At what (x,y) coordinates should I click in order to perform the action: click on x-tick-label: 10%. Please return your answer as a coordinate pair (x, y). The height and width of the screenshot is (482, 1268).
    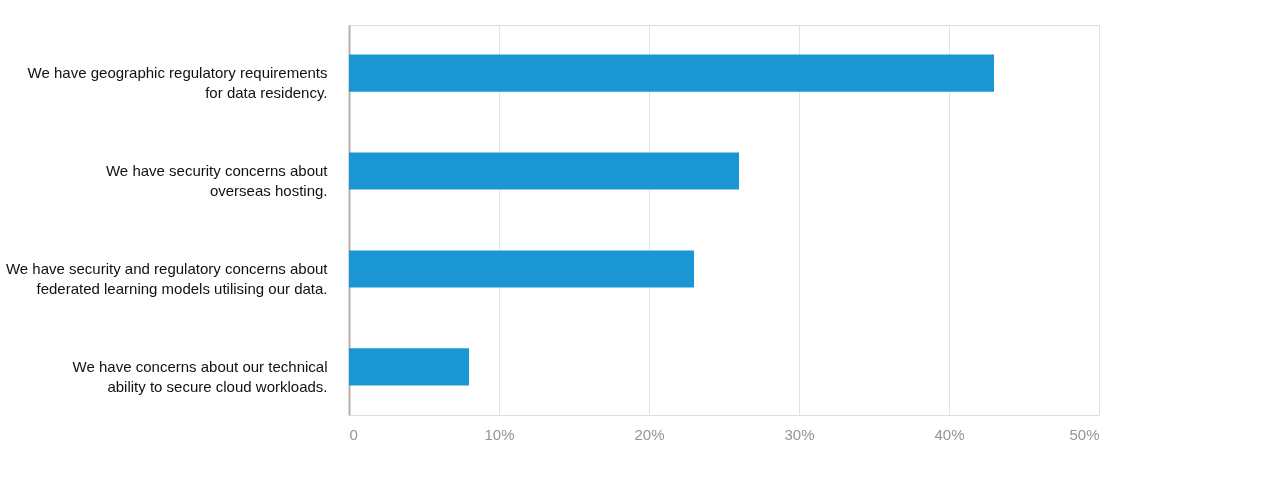
    Looking at the image, I should click on (499, 434).